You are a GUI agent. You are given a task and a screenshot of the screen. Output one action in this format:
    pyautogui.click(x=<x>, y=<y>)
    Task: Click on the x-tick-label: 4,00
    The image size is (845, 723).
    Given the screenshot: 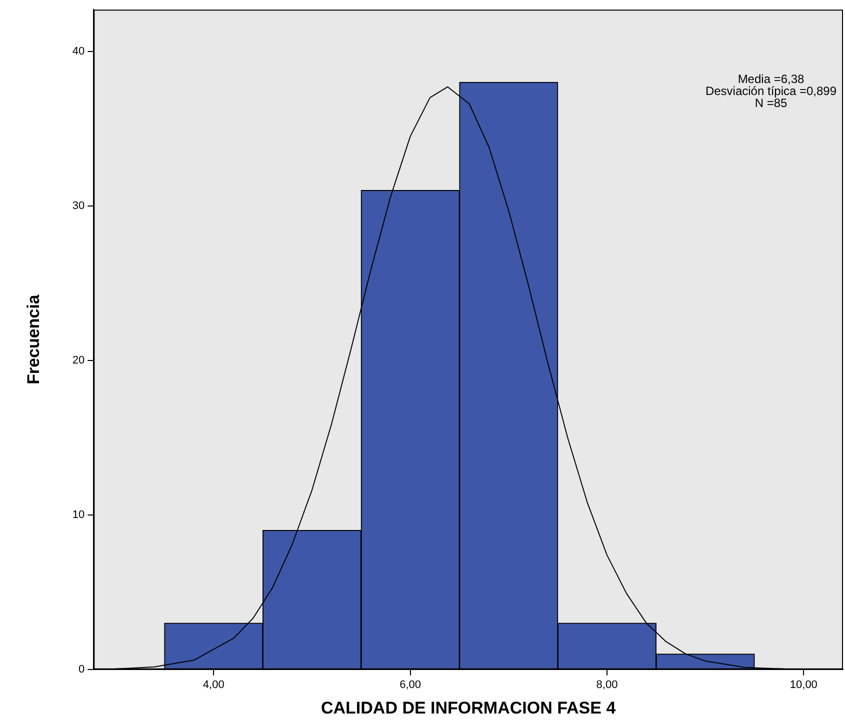 What is the action you would take?
    pyautogui.click(x=213, y=685)
    